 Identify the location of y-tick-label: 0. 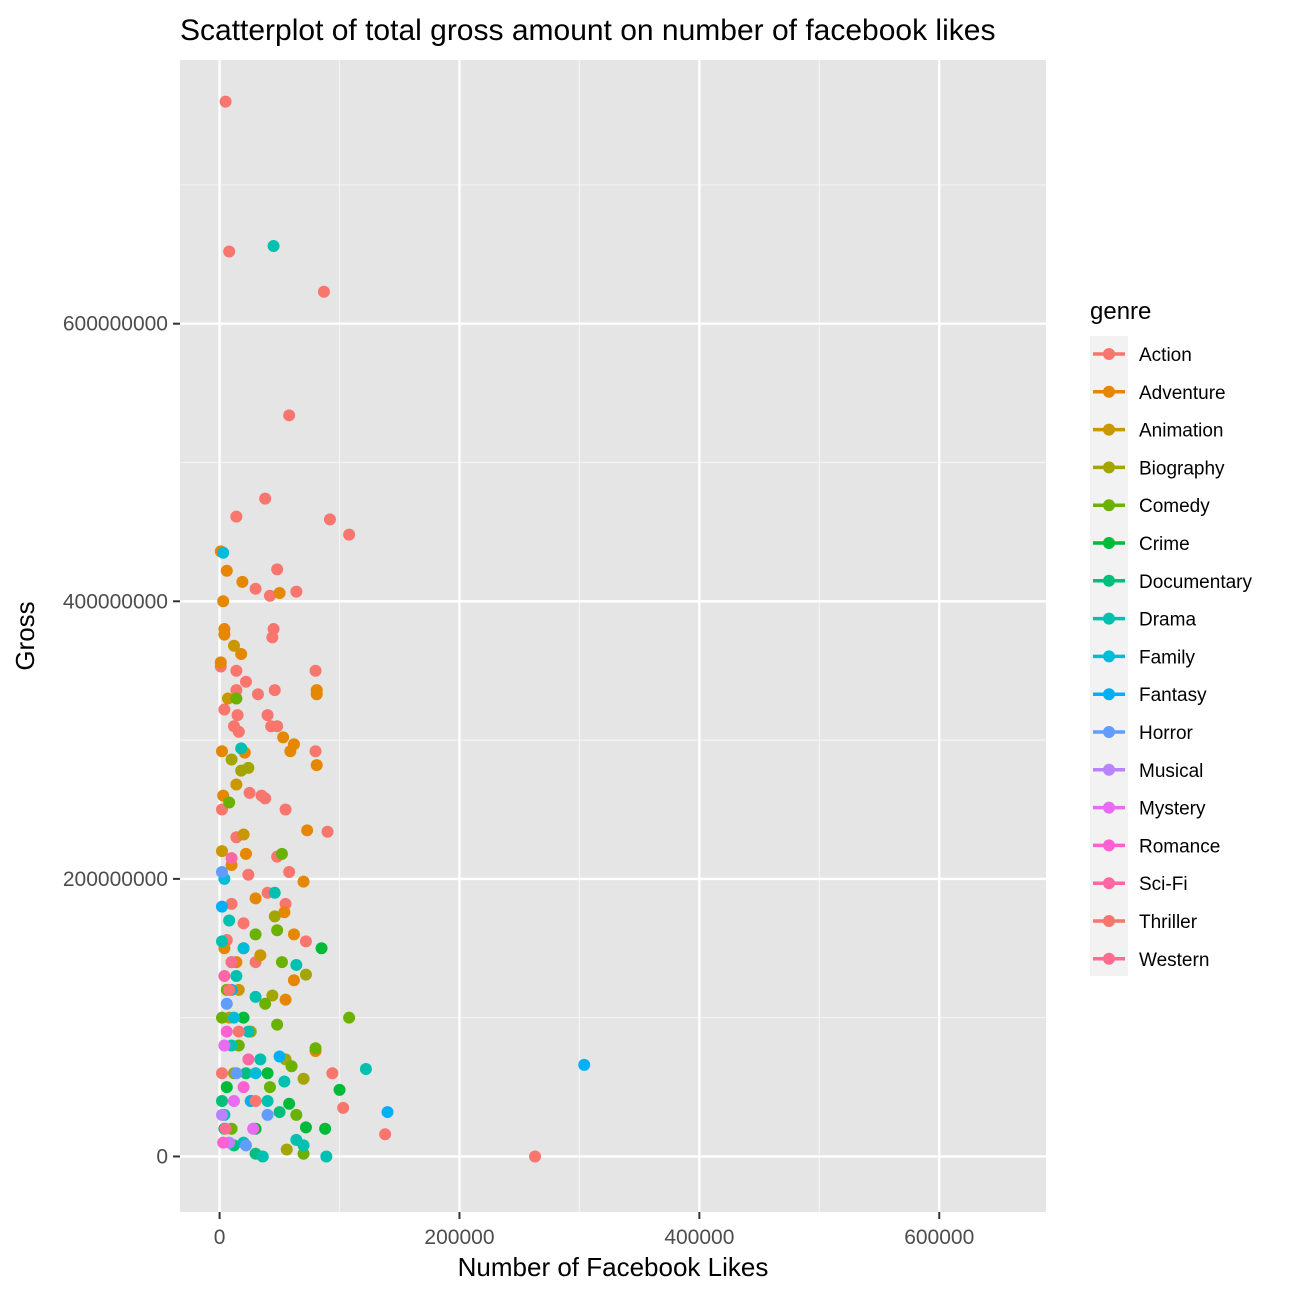
(162, 1156).